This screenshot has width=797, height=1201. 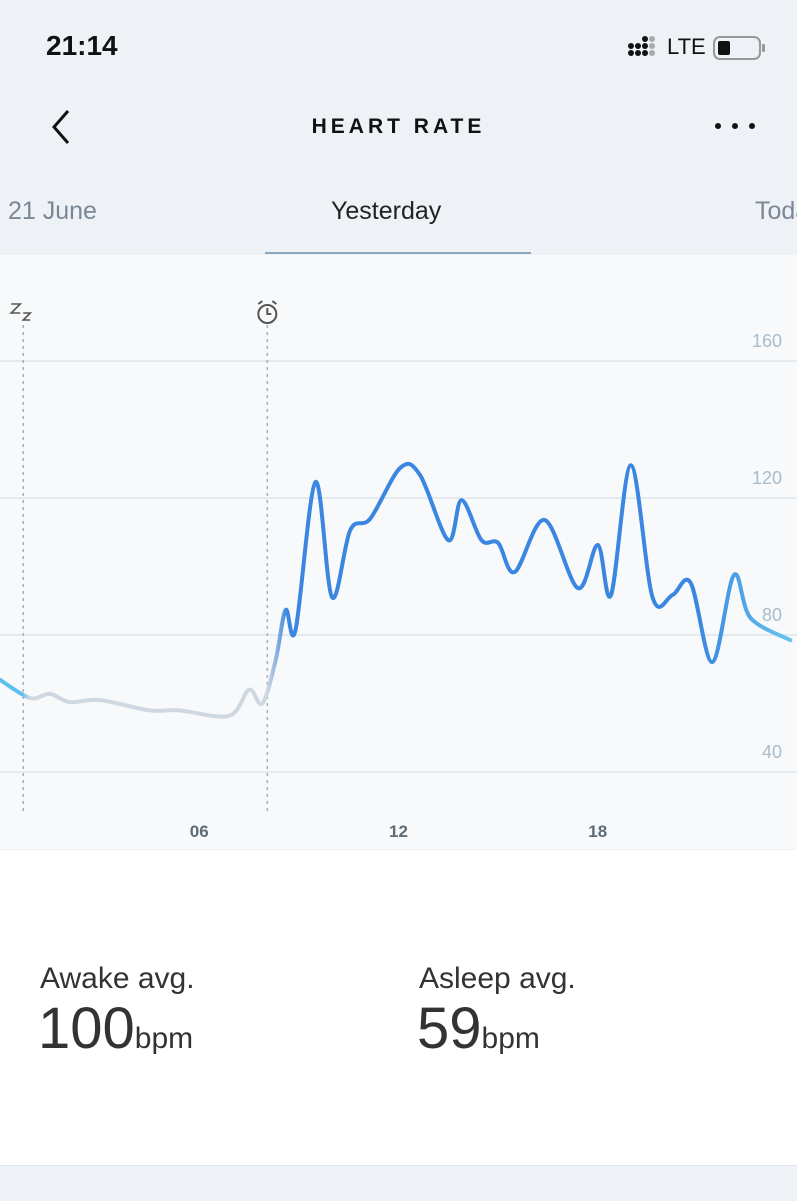 I want to click on tab-indicator, so click(x=398, y=253).